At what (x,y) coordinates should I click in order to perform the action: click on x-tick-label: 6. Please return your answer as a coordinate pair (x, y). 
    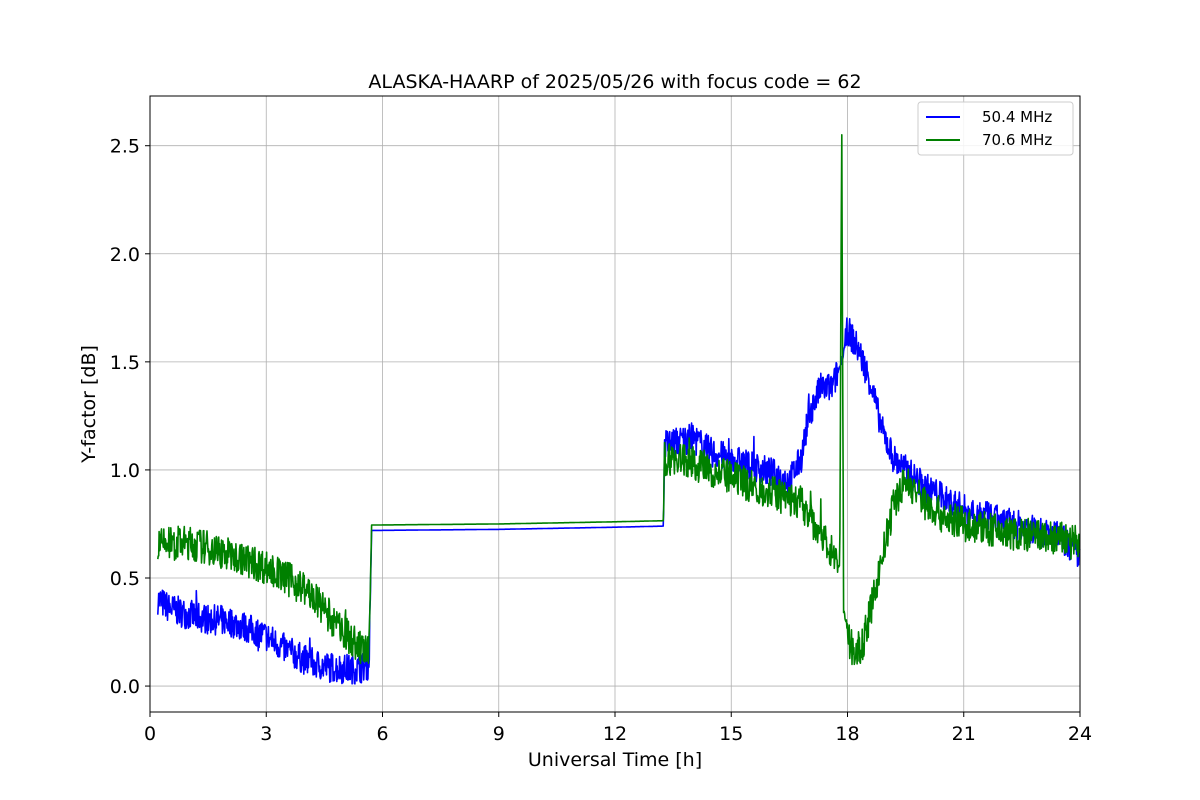
    Looking at the image, I should click on (382, 734).